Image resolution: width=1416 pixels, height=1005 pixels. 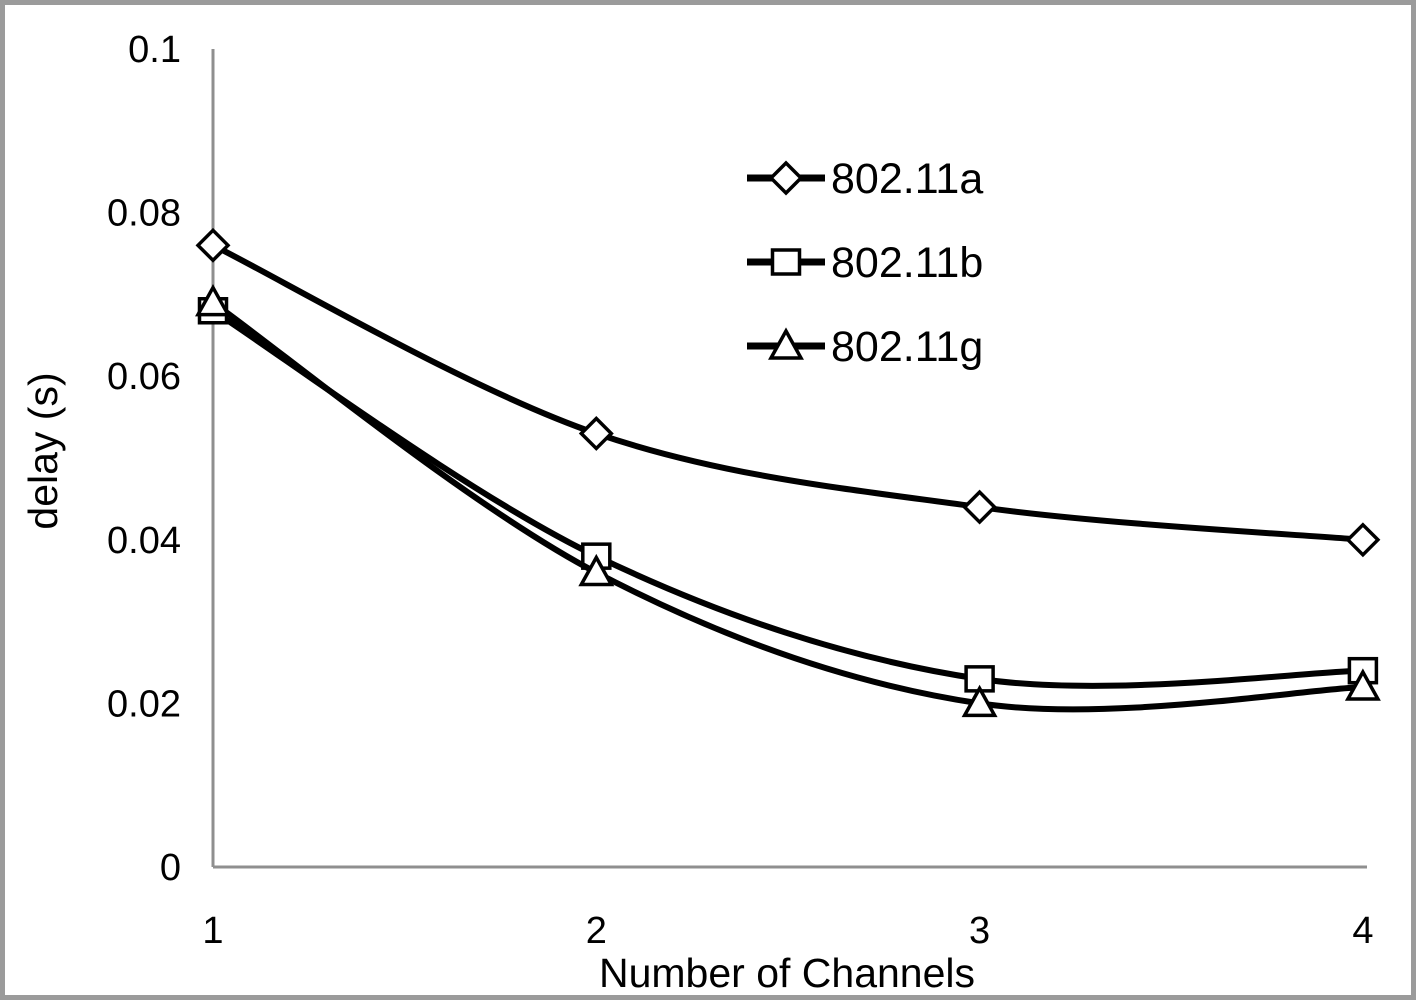 I want to click on y-tick-label: 0.06, so click(x=144, y=377).